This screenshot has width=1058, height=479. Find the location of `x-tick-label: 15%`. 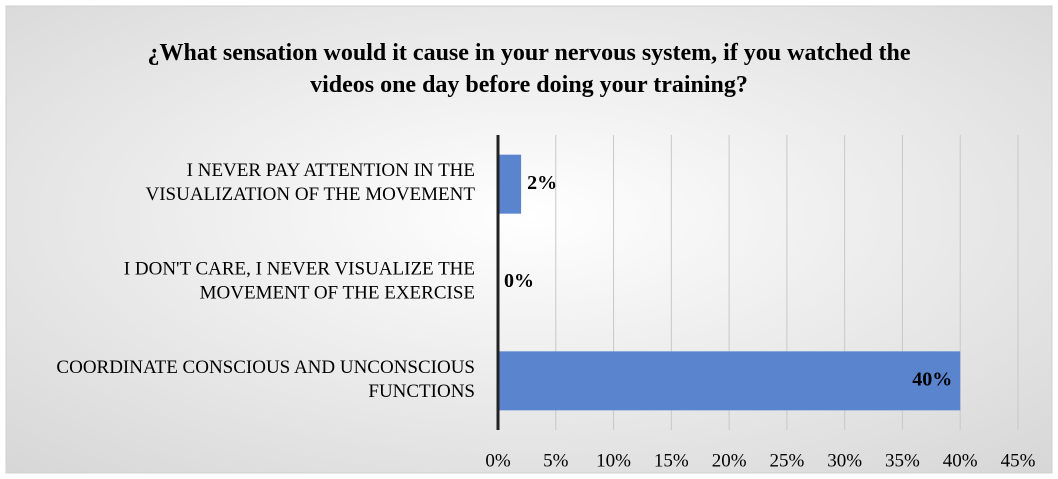

x-tick-label: 15% is located at coordinates (671, 460).